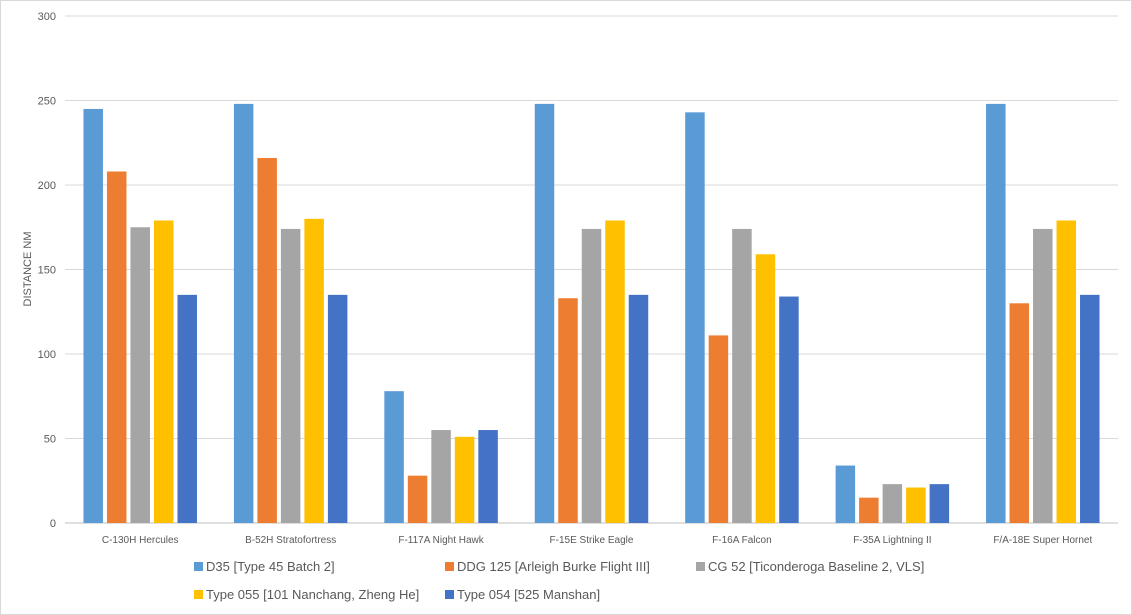 Image resolution: width=1132 pixels, height=615 pixels. I want to click on x-tick-label: F-117A Night Hawk, so click(441, 540).